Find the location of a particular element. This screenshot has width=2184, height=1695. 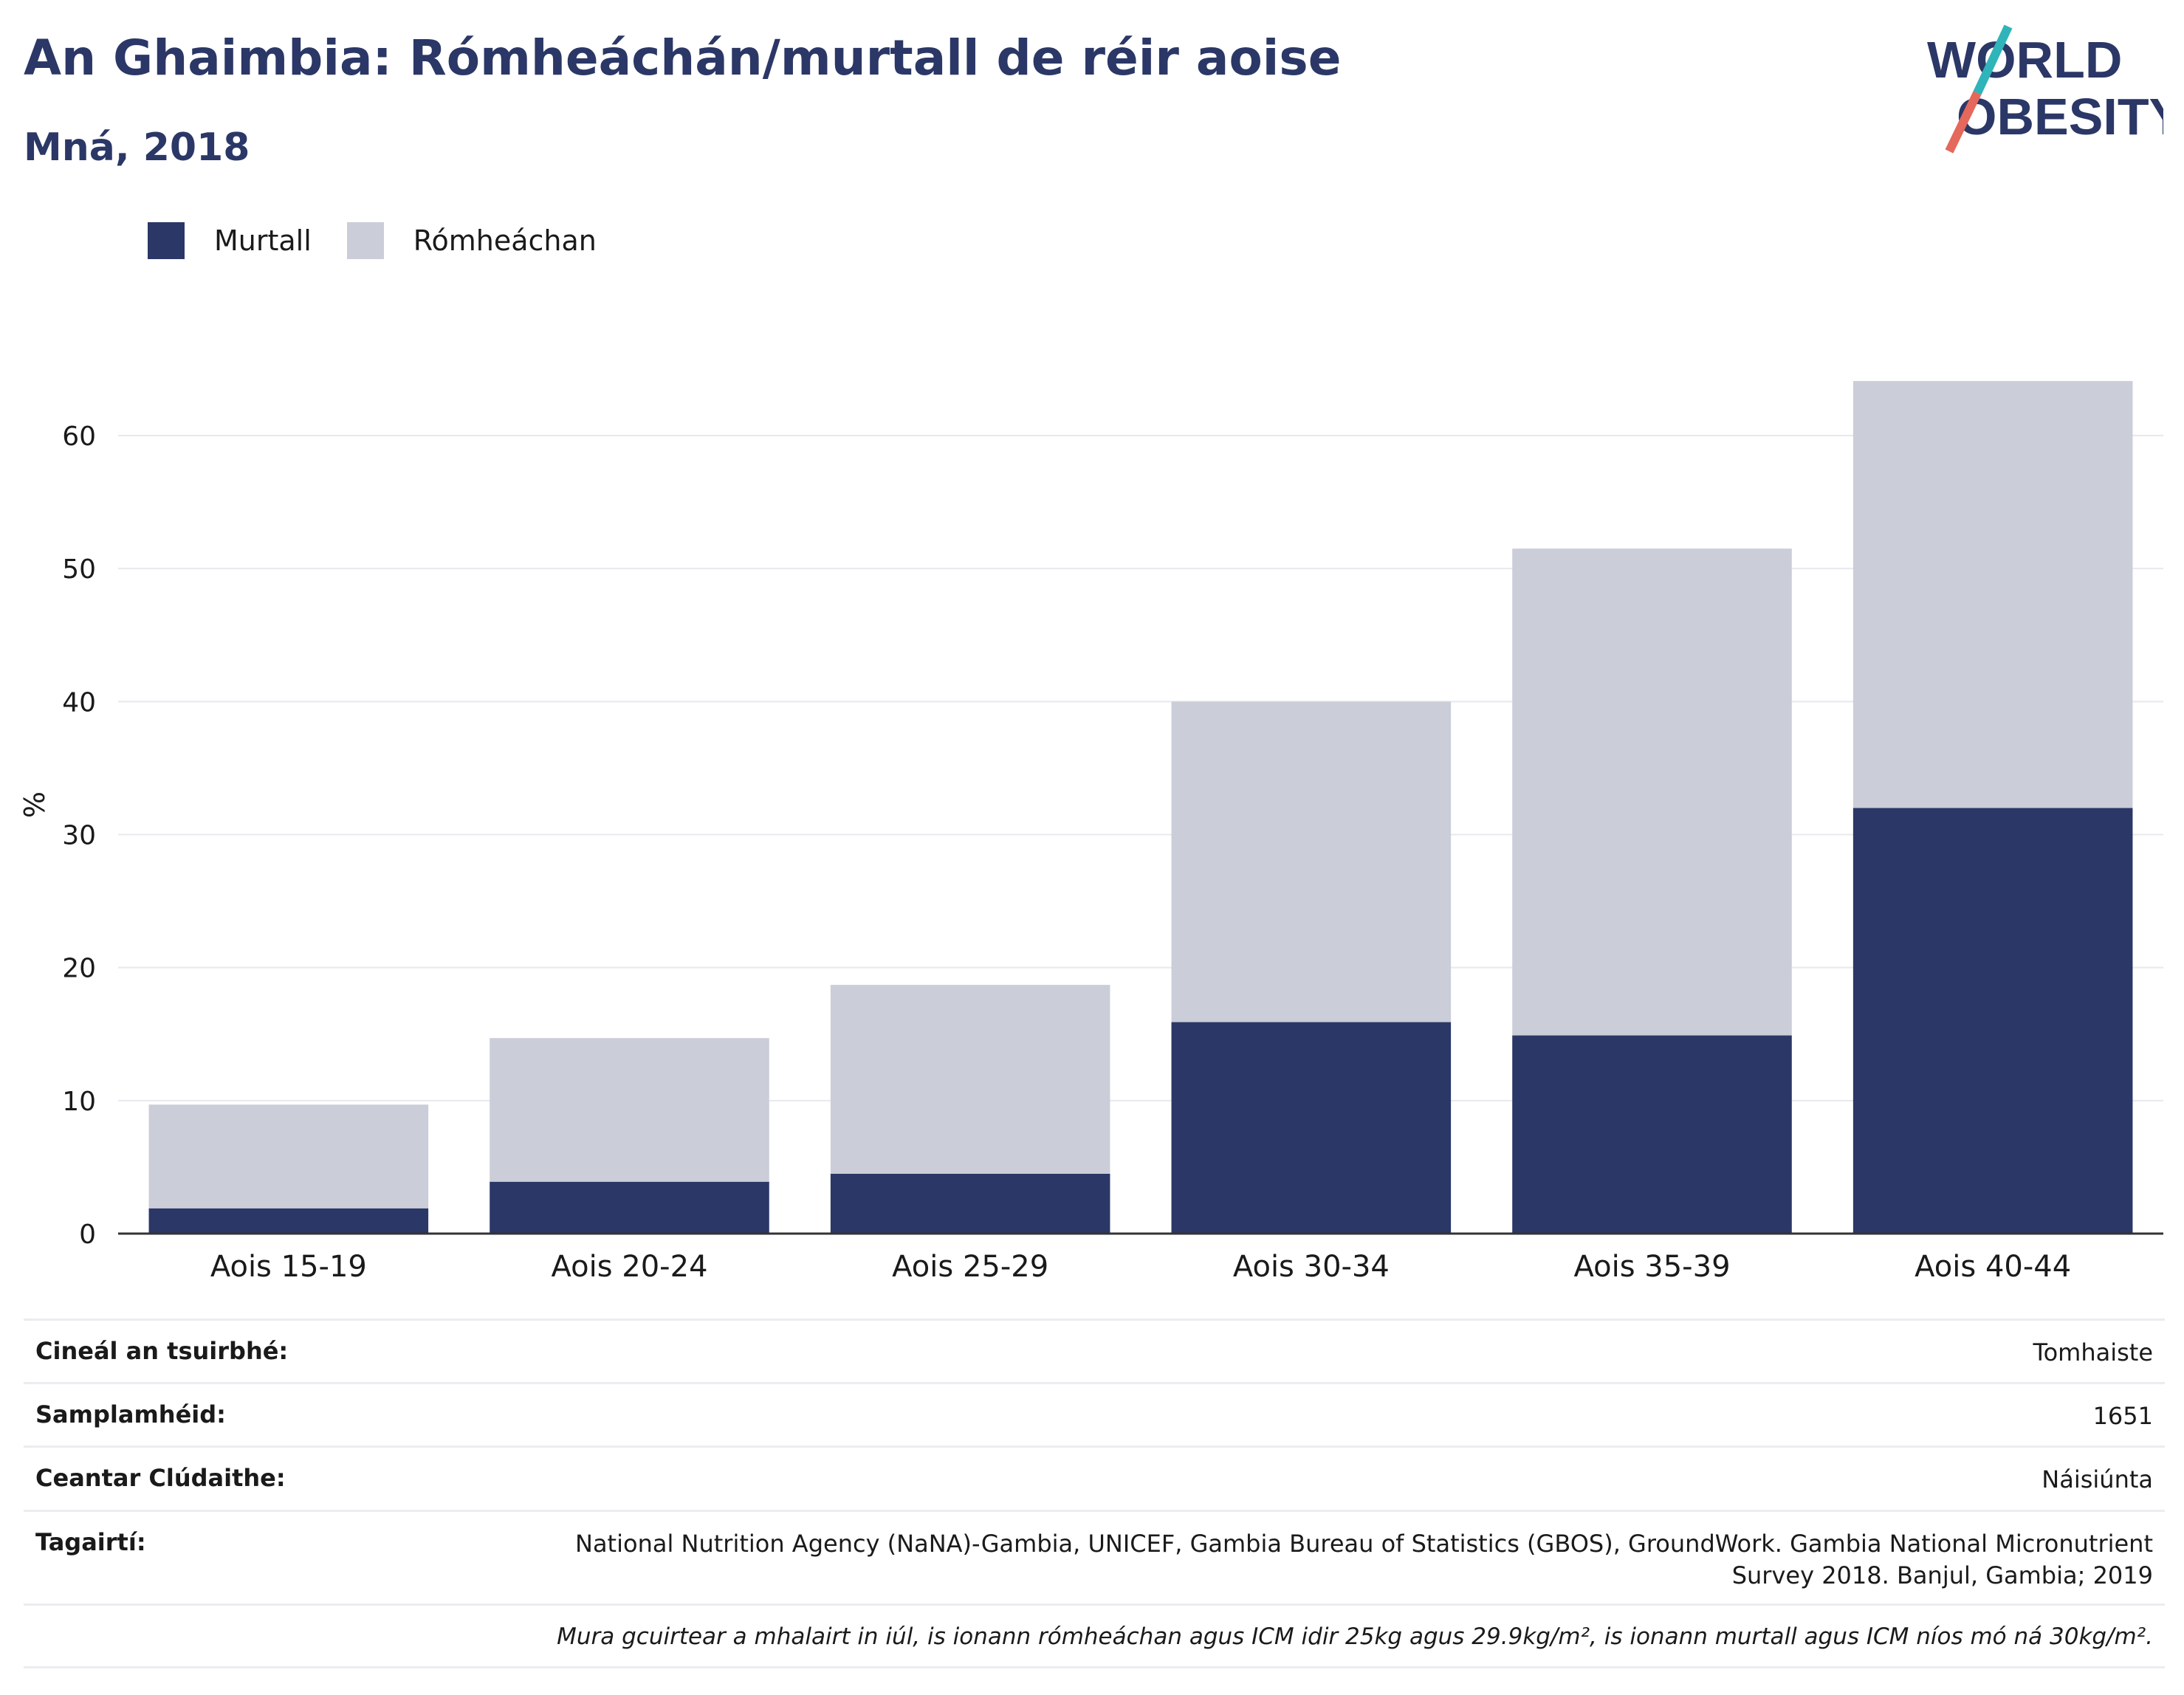

y-tick-label: 60 is located at coordinates (79, 437).